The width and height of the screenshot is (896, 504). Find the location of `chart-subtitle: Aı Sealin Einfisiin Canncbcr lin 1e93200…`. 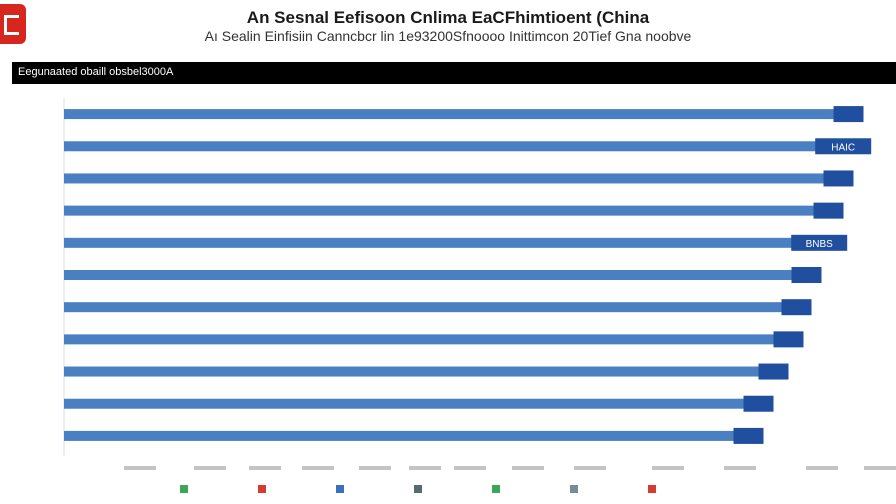

chart-subtitle: Aı Sealin Einfisiin Canncbcr lin 1e93200… is located at coordinates (448, 36).